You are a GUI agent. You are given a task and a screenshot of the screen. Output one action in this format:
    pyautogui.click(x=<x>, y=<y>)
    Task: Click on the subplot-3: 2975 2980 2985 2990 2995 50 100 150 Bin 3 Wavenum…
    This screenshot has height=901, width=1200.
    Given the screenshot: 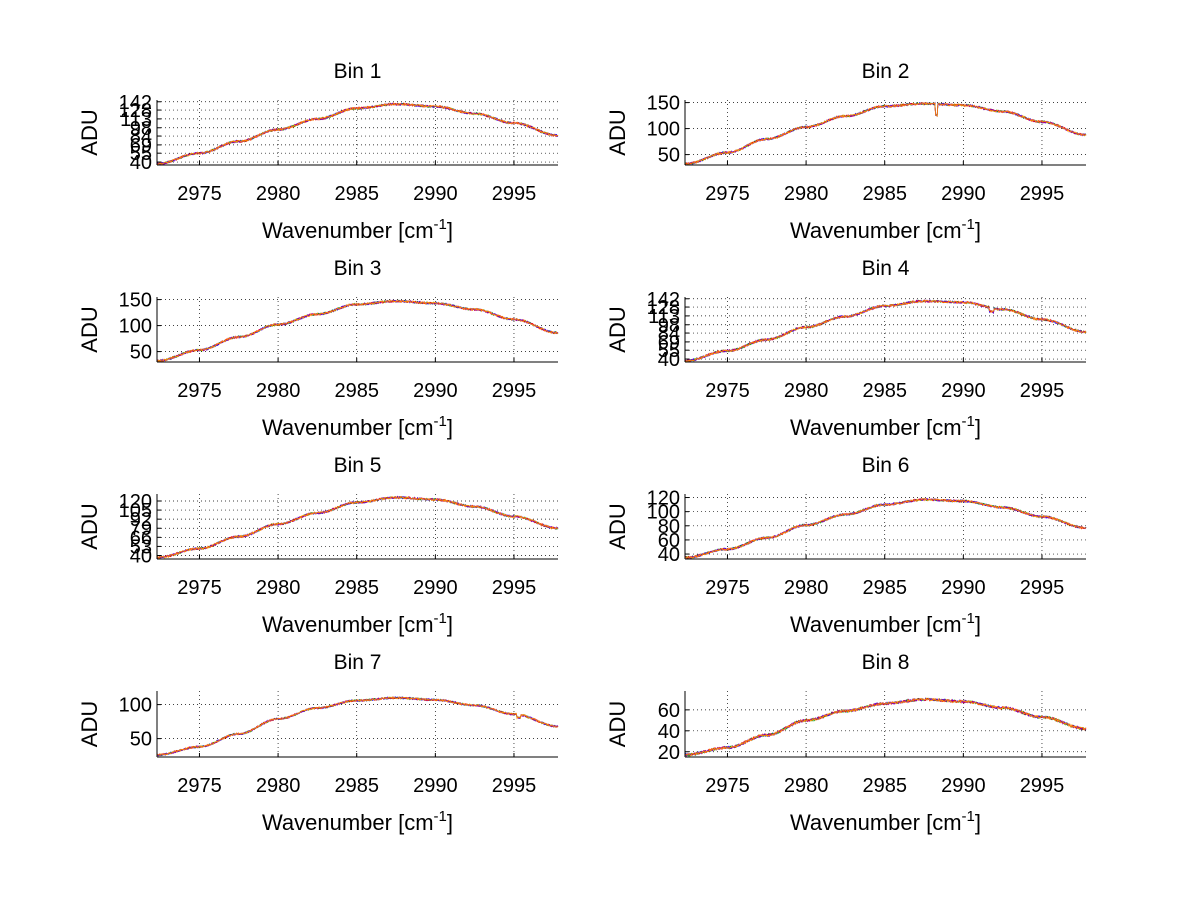 What is the action you would take?
    pyautogui.click(x=318, y=348)
    